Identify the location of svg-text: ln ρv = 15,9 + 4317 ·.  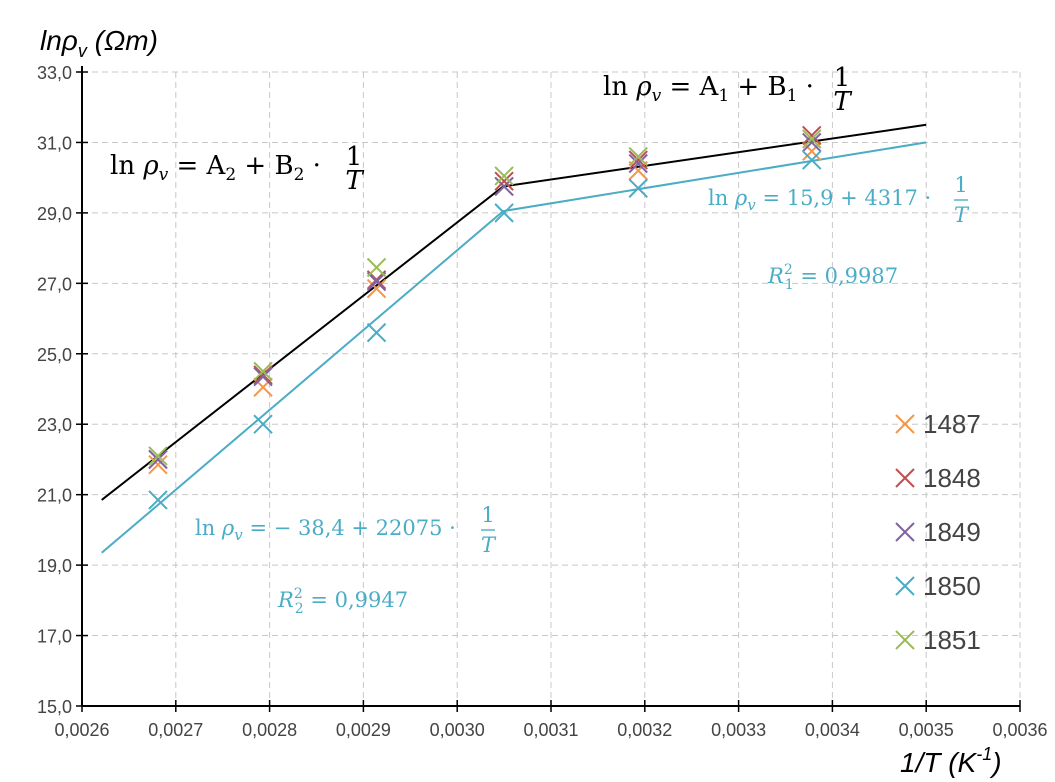
(819, 200).